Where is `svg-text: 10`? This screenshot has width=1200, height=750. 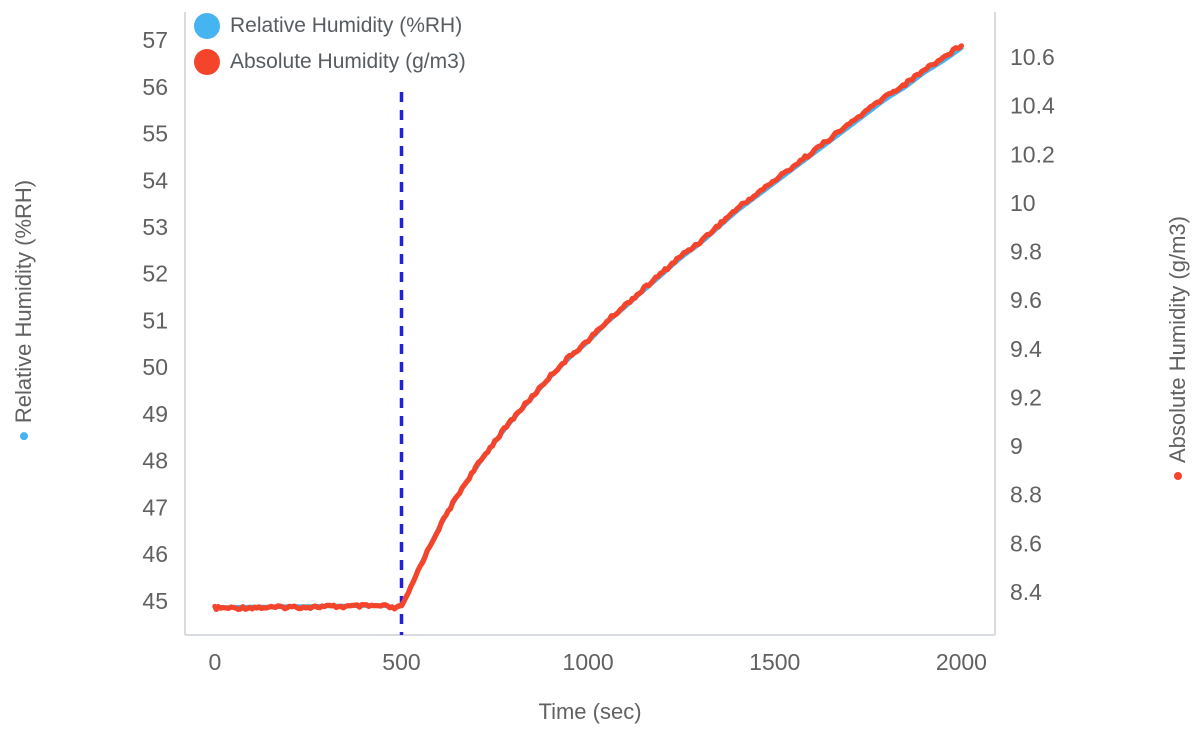 svg-text: 10 is located at coordinates (1023, 203).